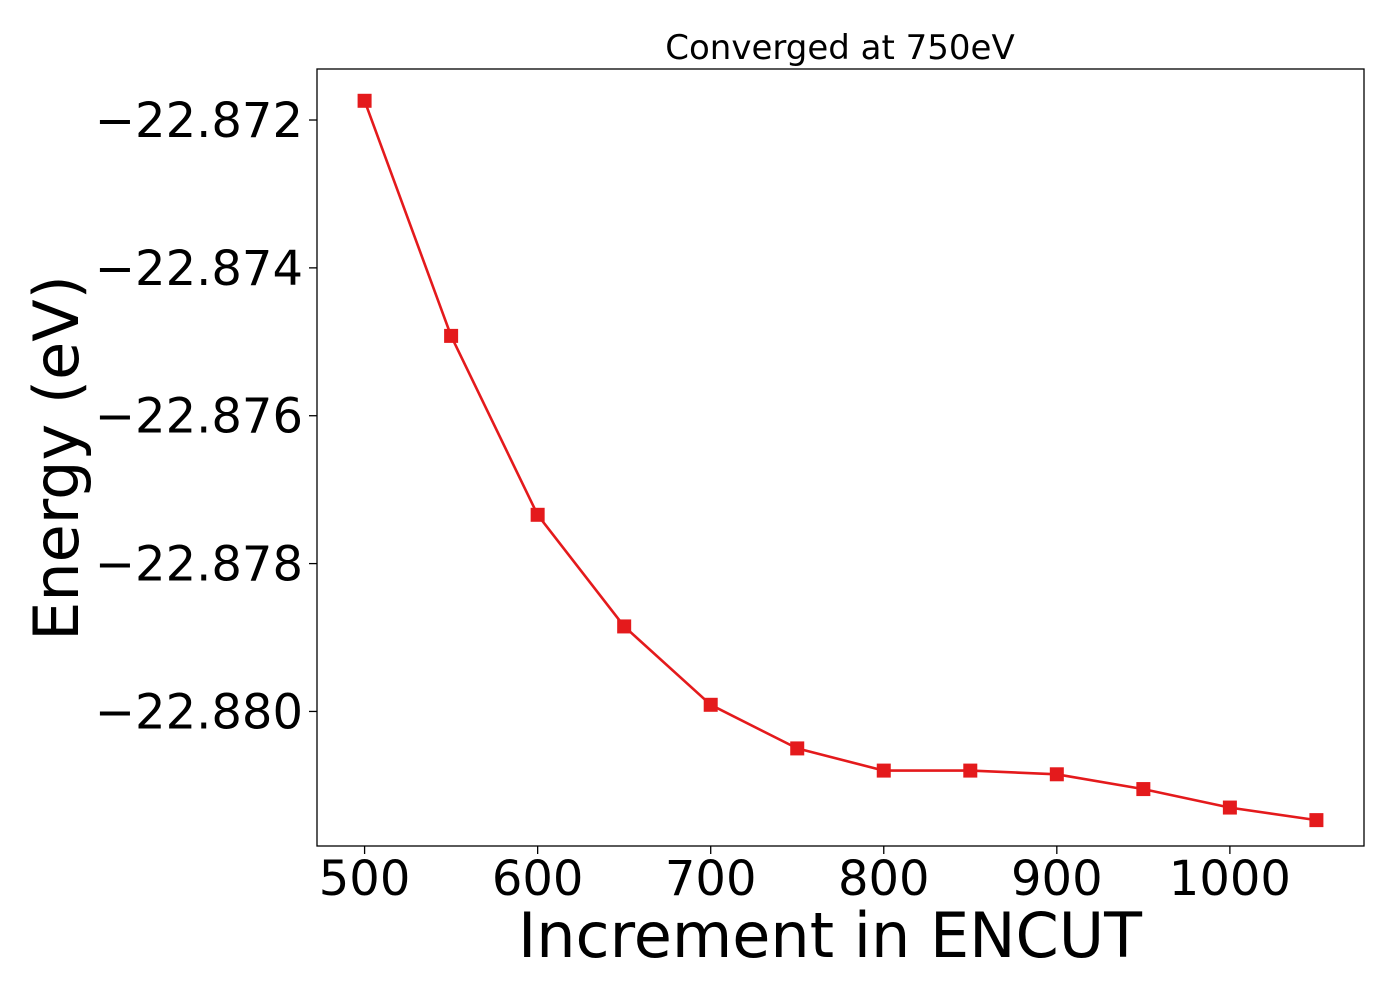  Describe the element at coordinates (1230, 879) in the screenshot. I see `x-tick-label: 1000` at that location.